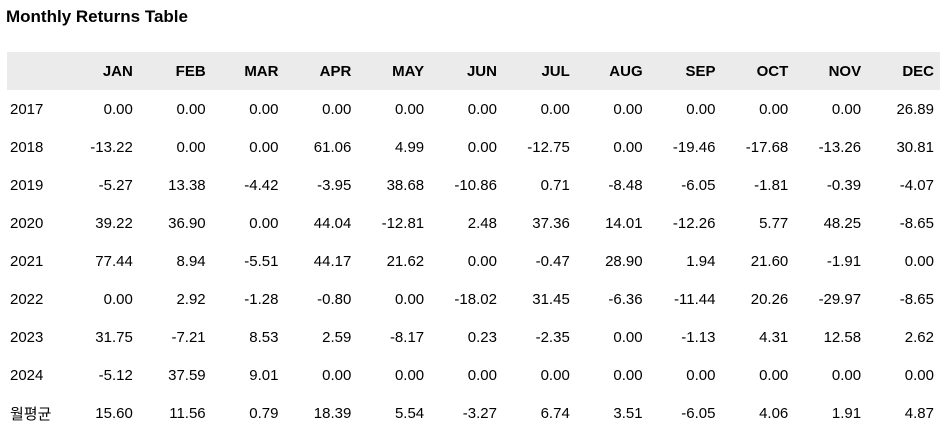 The height and width of the screenshot is (433, 943). What do you see at coordinates (394, 71) in the screenshot?
I see `month-header-may: MAY` at bounding box center [394, 71].